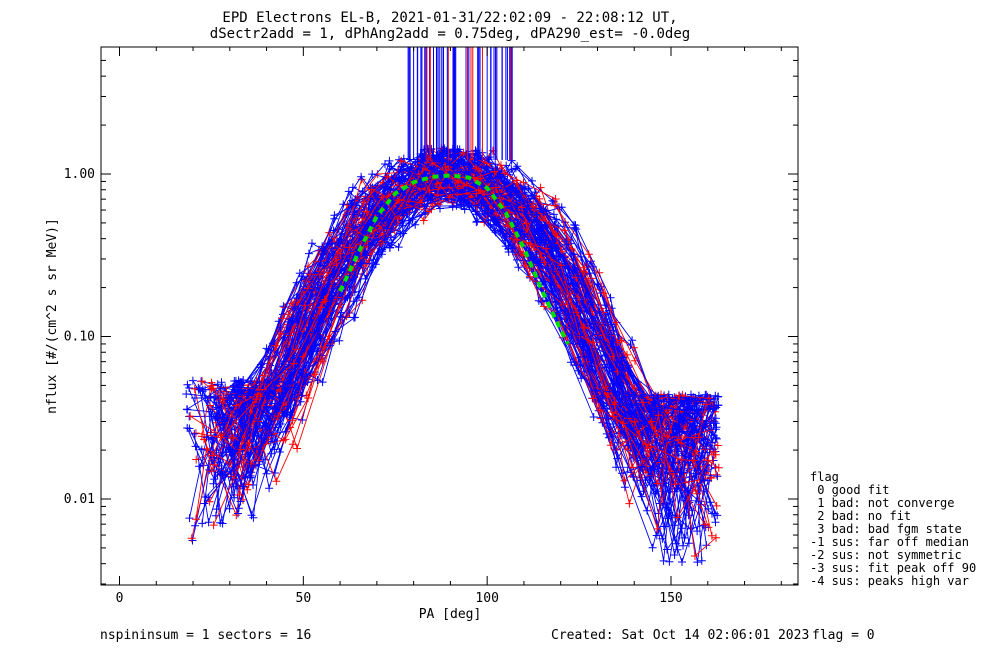 The image size is (1000, 650). I want to click on x-tick-label: 100, so click(486, 598).